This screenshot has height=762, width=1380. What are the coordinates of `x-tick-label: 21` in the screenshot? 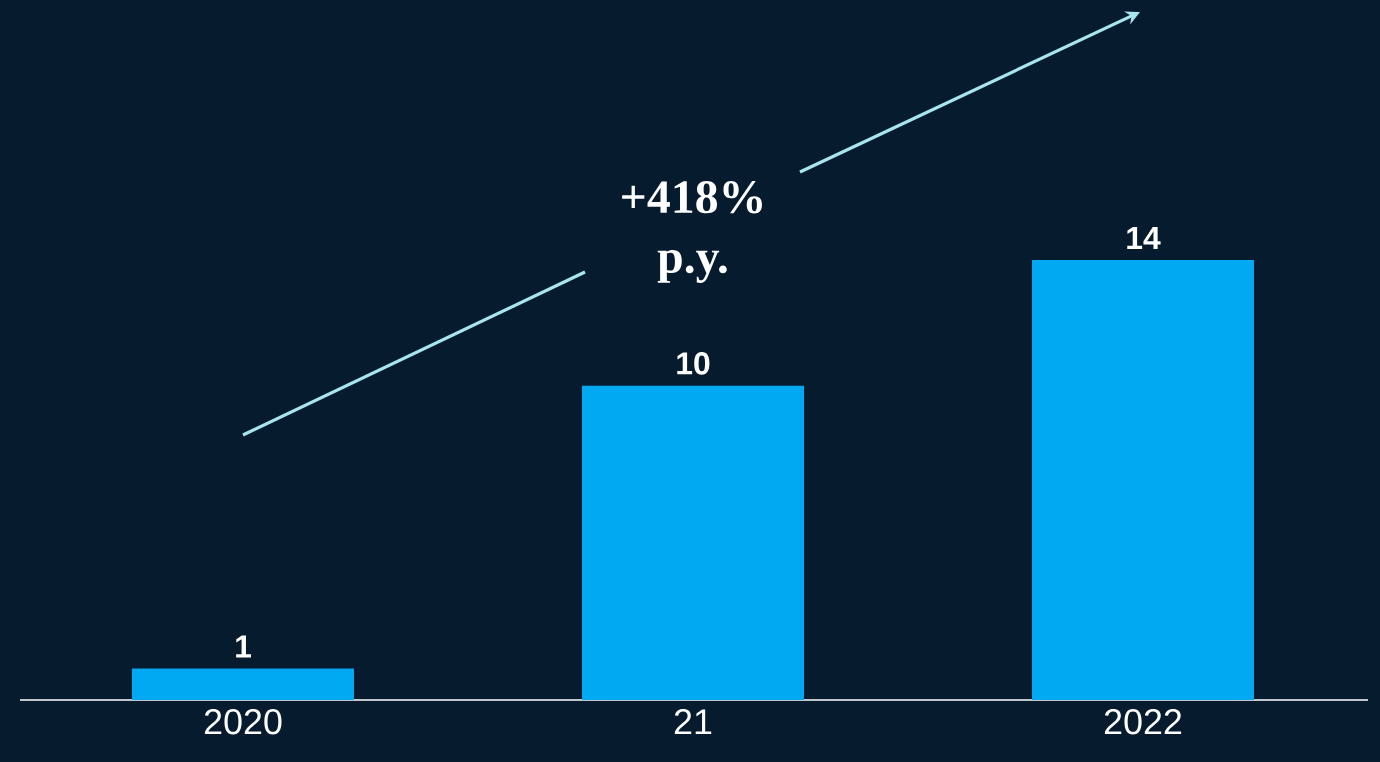 It's located at (693, 722).